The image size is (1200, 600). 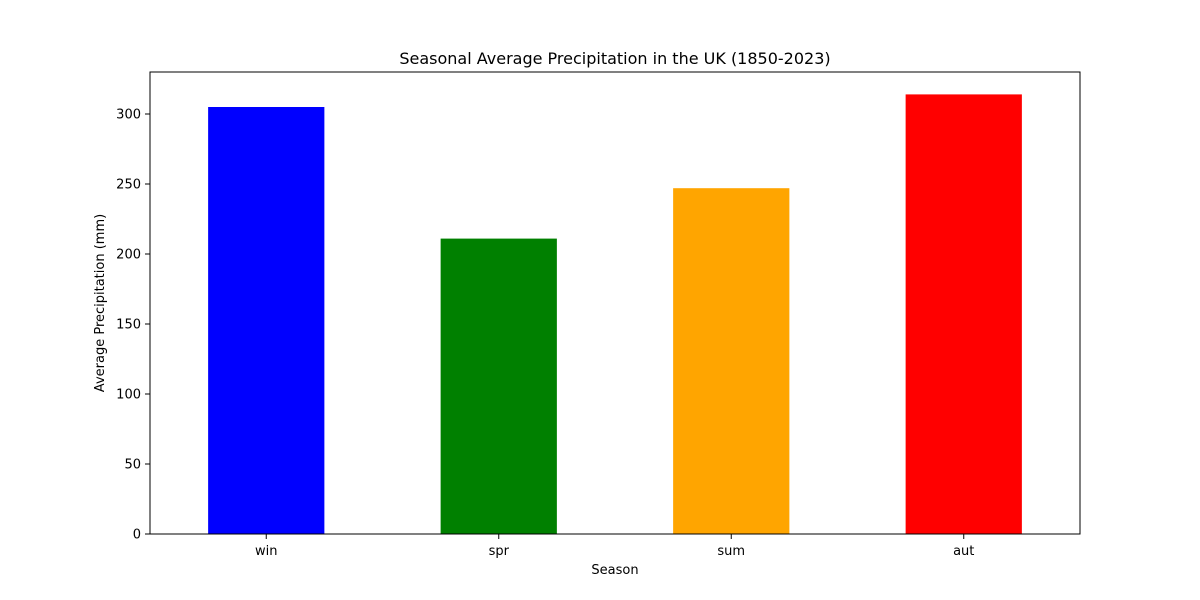 I want to click on bar-aut, so click(x=963, y=314).